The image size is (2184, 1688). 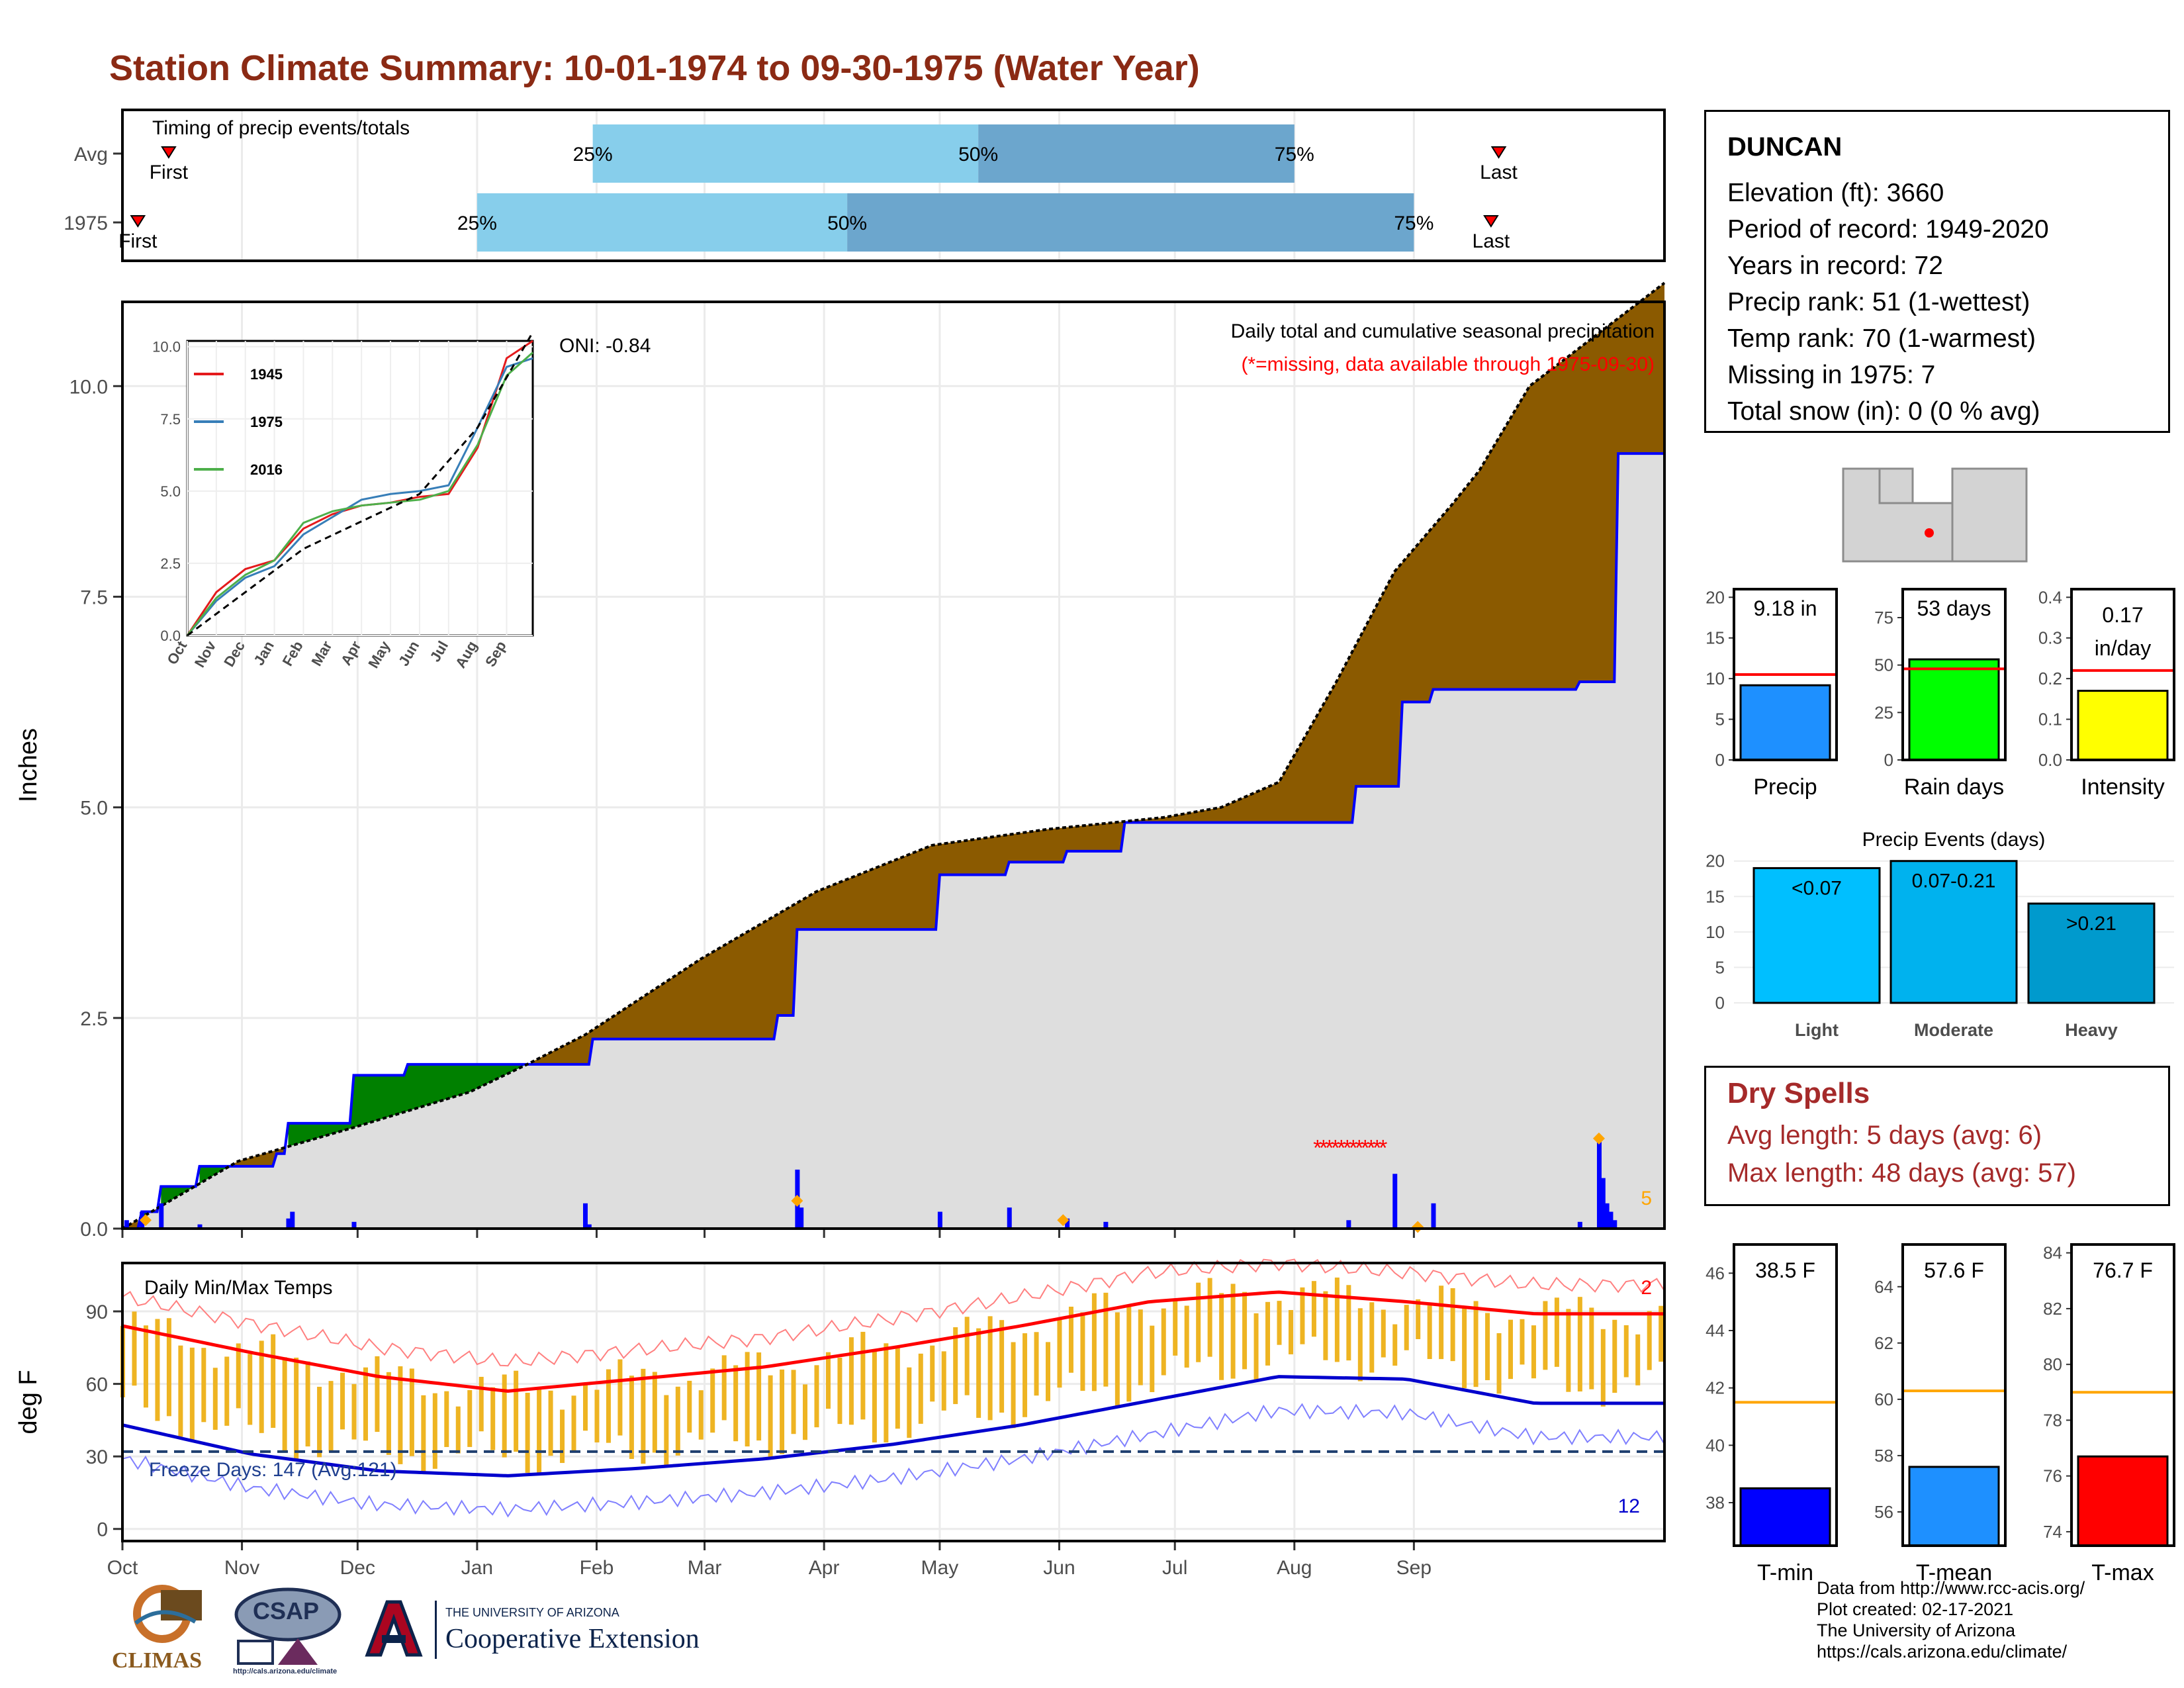 What do you see at coordinates (97, 1457) in the screenshot?
I see `temp-y-tick-label: 30` at bounding box center [97, 1457].